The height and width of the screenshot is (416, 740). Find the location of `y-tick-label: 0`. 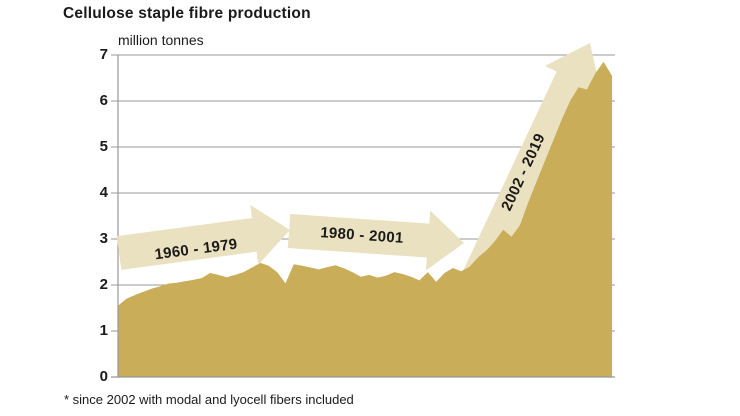

y-tick-label: 0 is located at coordinates (103, 376).